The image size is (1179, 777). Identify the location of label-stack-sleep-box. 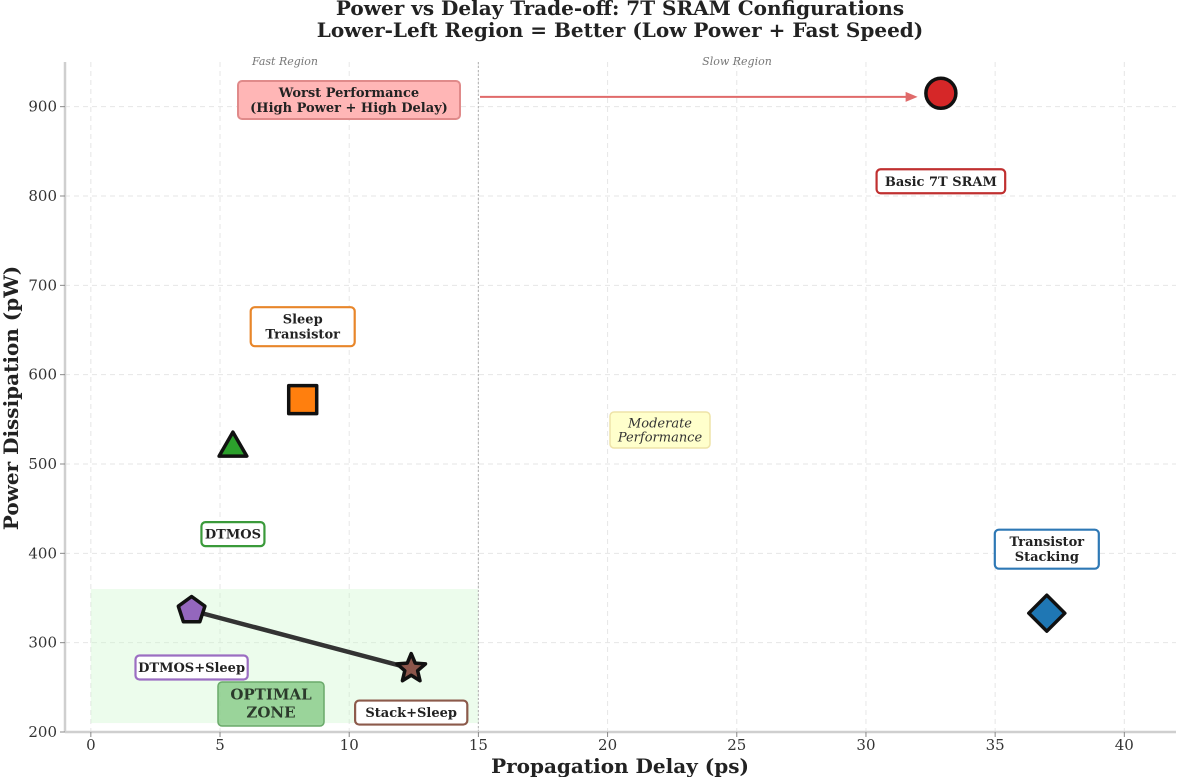
(411, 712).